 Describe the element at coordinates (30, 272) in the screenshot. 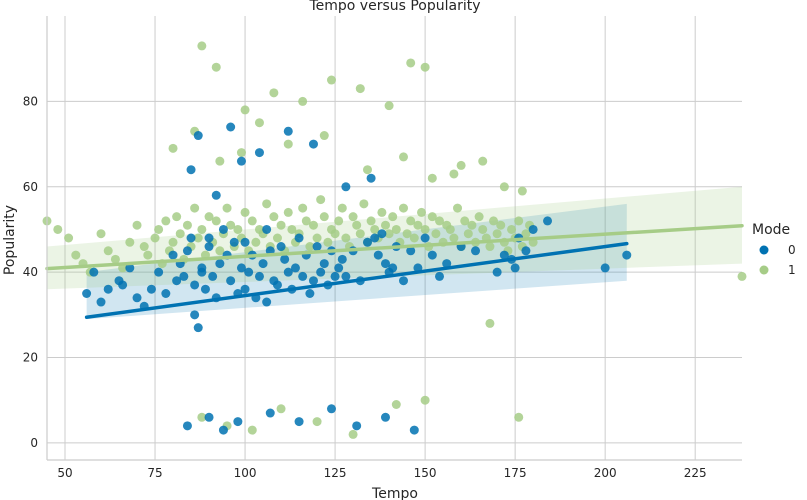

I see `y-tick-label: 40` at that location.